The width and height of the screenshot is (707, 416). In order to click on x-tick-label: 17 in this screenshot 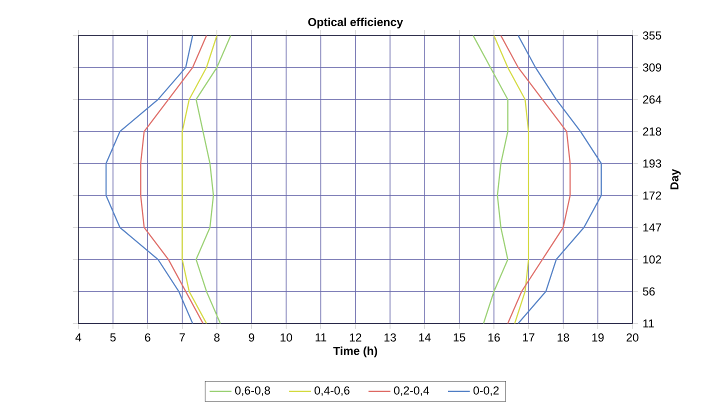, I will do `click(528, 338)`.